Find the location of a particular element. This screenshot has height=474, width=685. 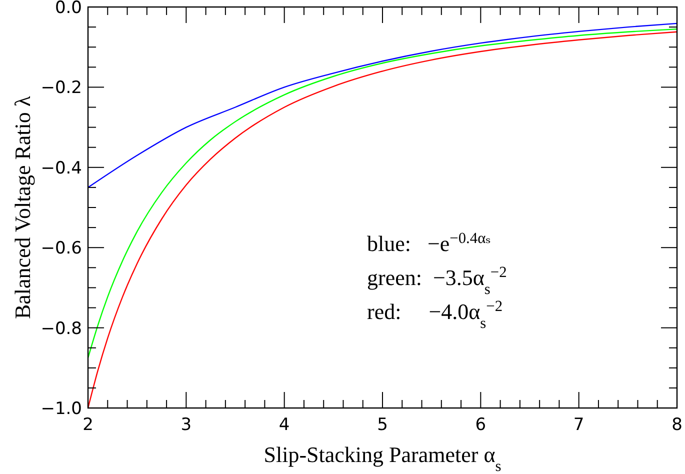

x-tick-label: 6 is located at coordinates (480, 425).